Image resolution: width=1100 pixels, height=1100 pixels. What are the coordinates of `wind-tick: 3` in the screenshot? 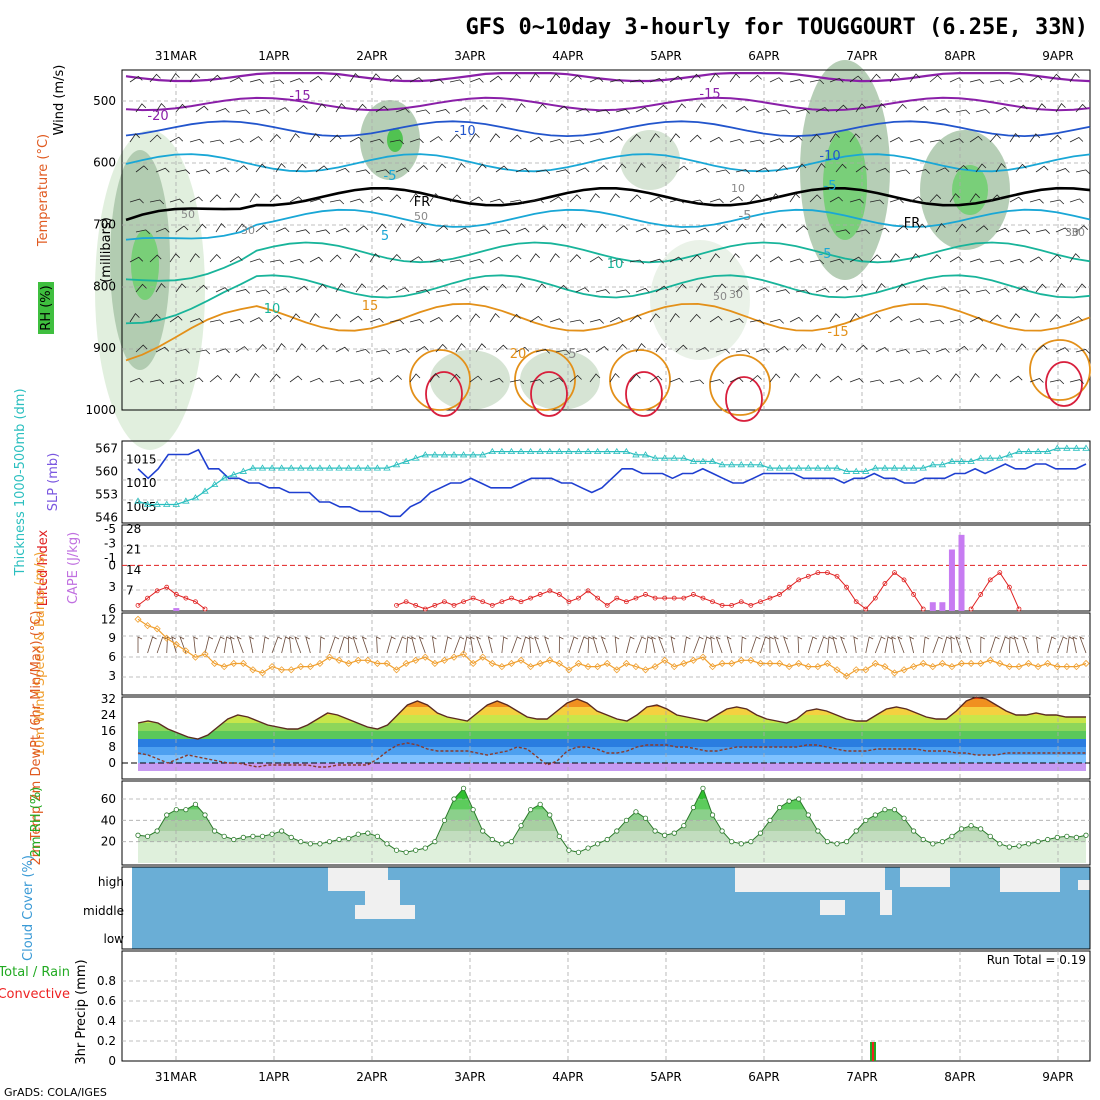 It's located at (112, 676).